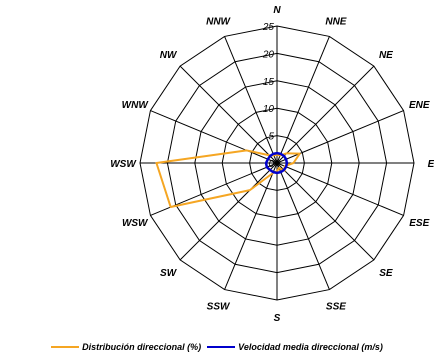 The height and width of the screenshot is (358, 434). Describe the element at coordinates (310, 347) in the screenshot. I see `legend-label-velocity: Velocidad media direccional (m/s)` at that location.